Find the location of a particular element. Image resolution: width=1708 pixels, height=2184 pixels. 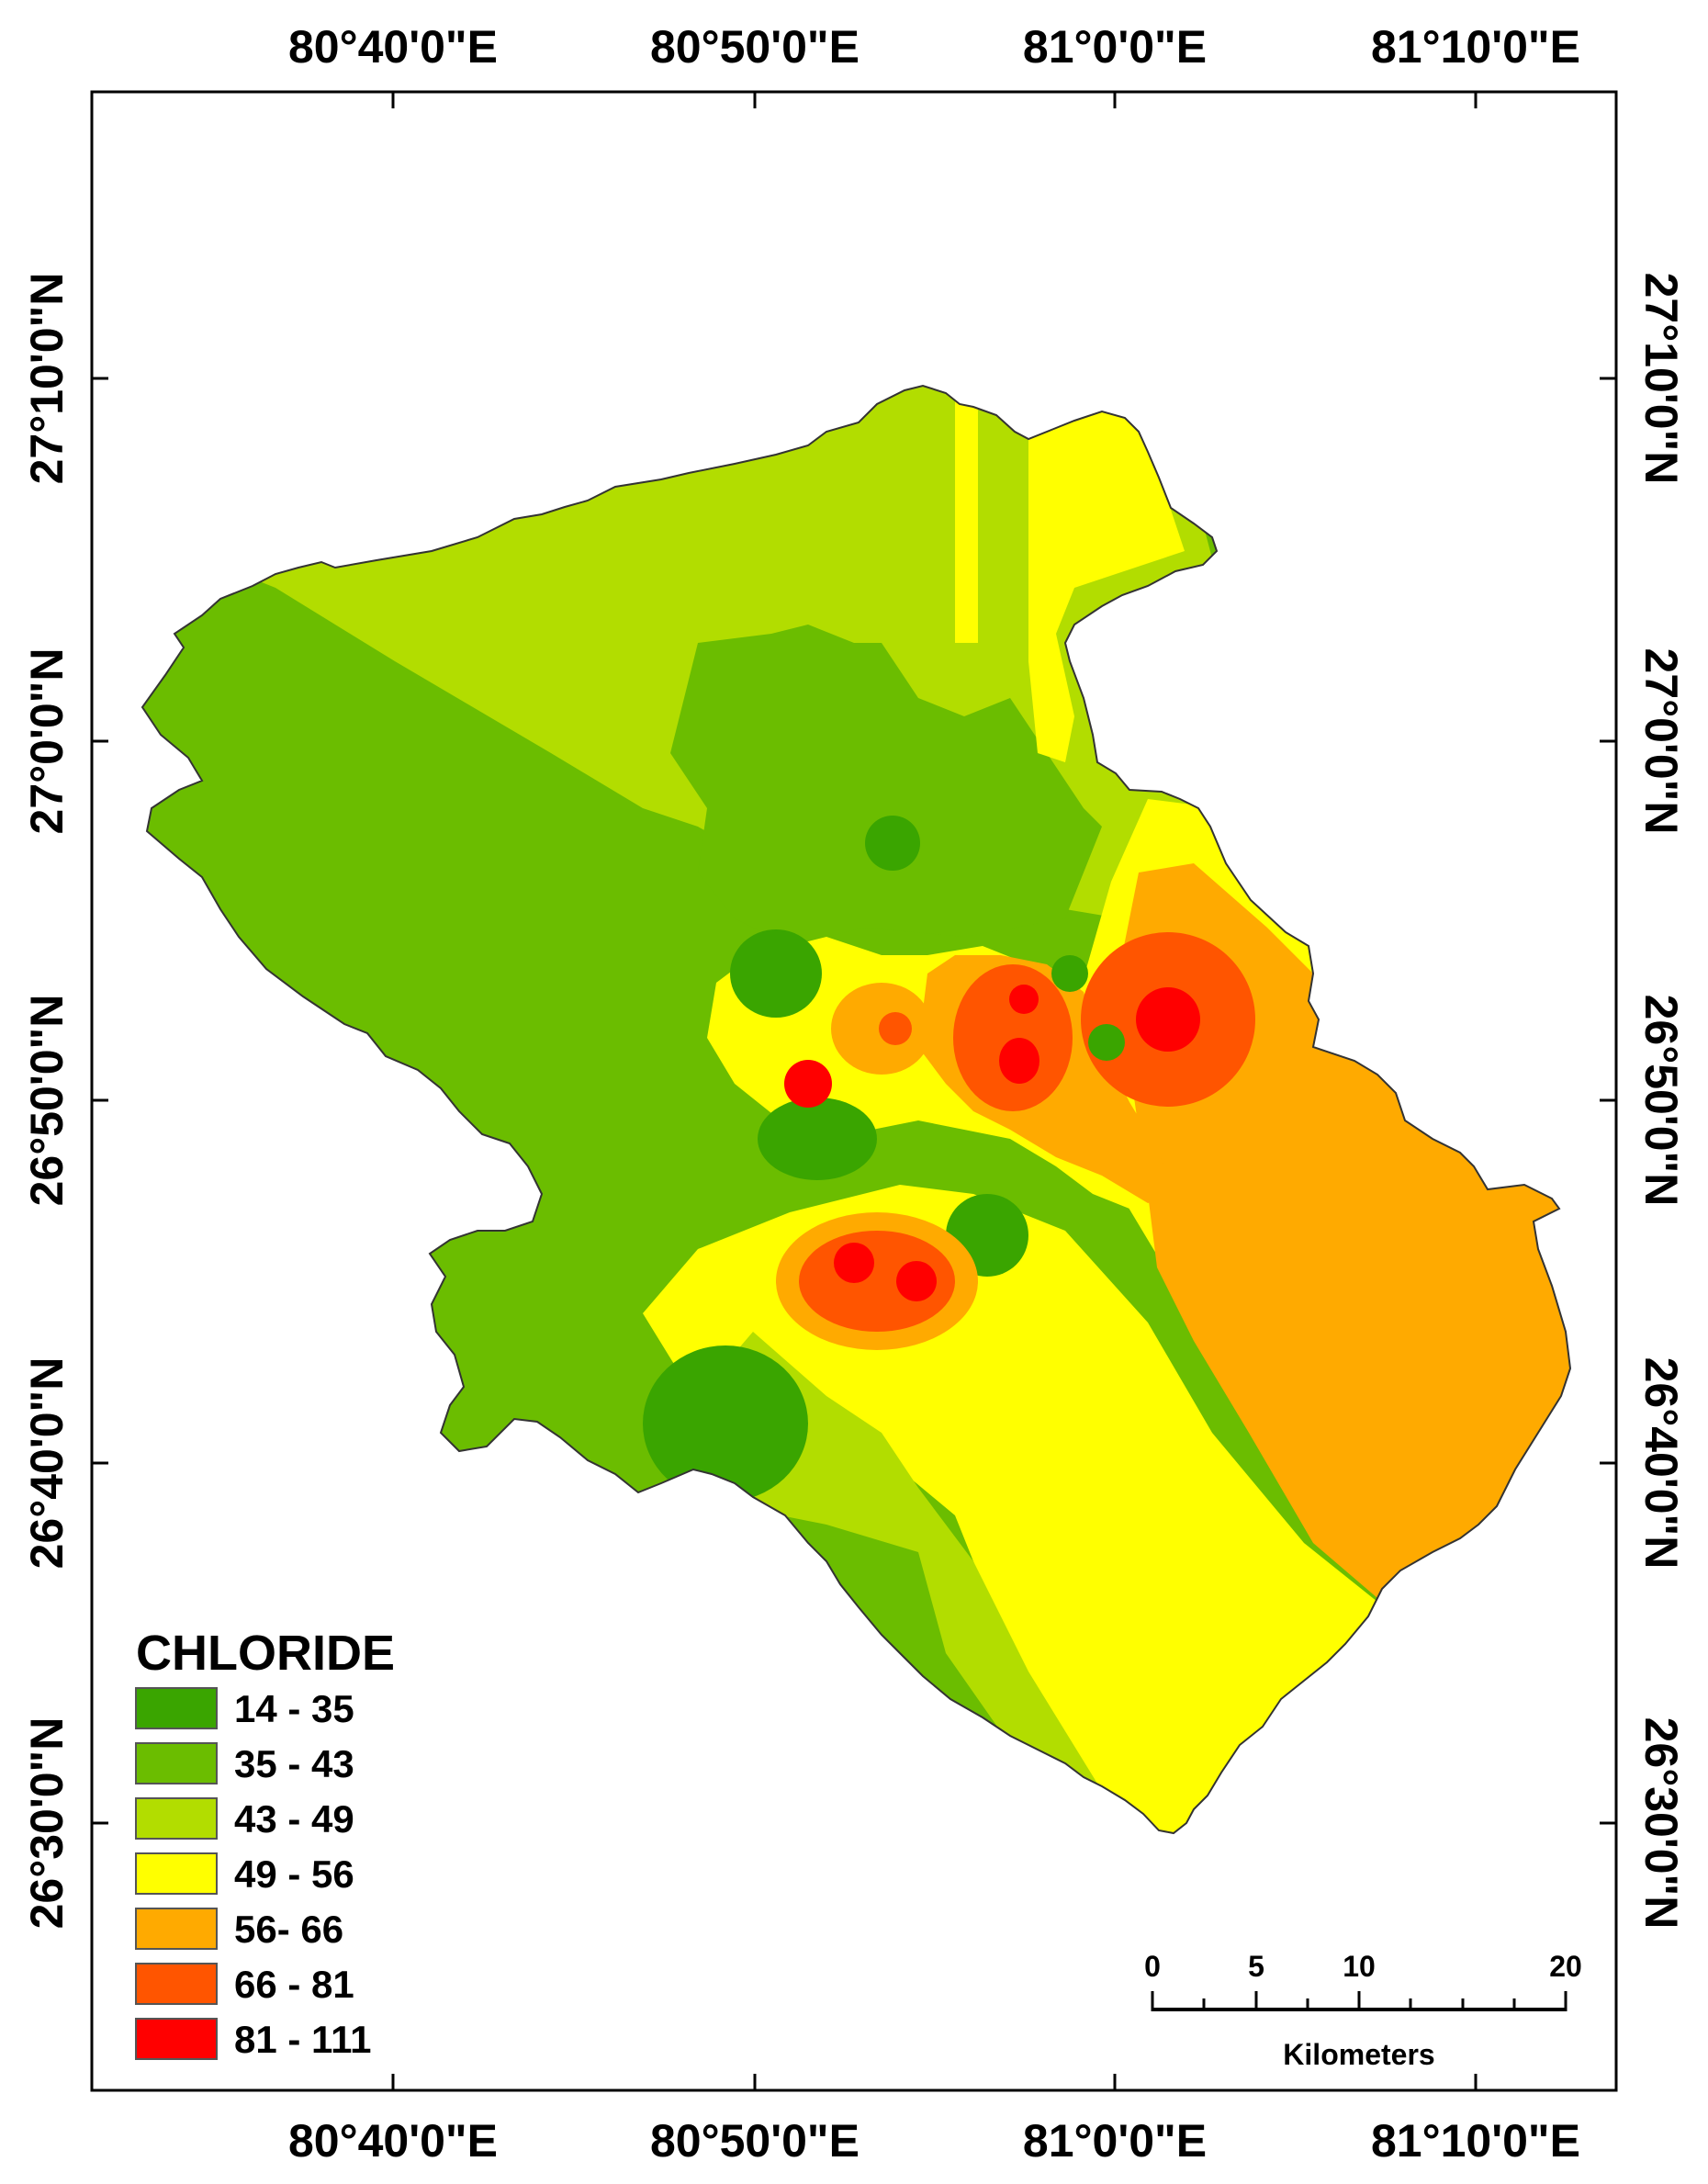

zone-66-81-west-core is located at coordinates (896, 1028).